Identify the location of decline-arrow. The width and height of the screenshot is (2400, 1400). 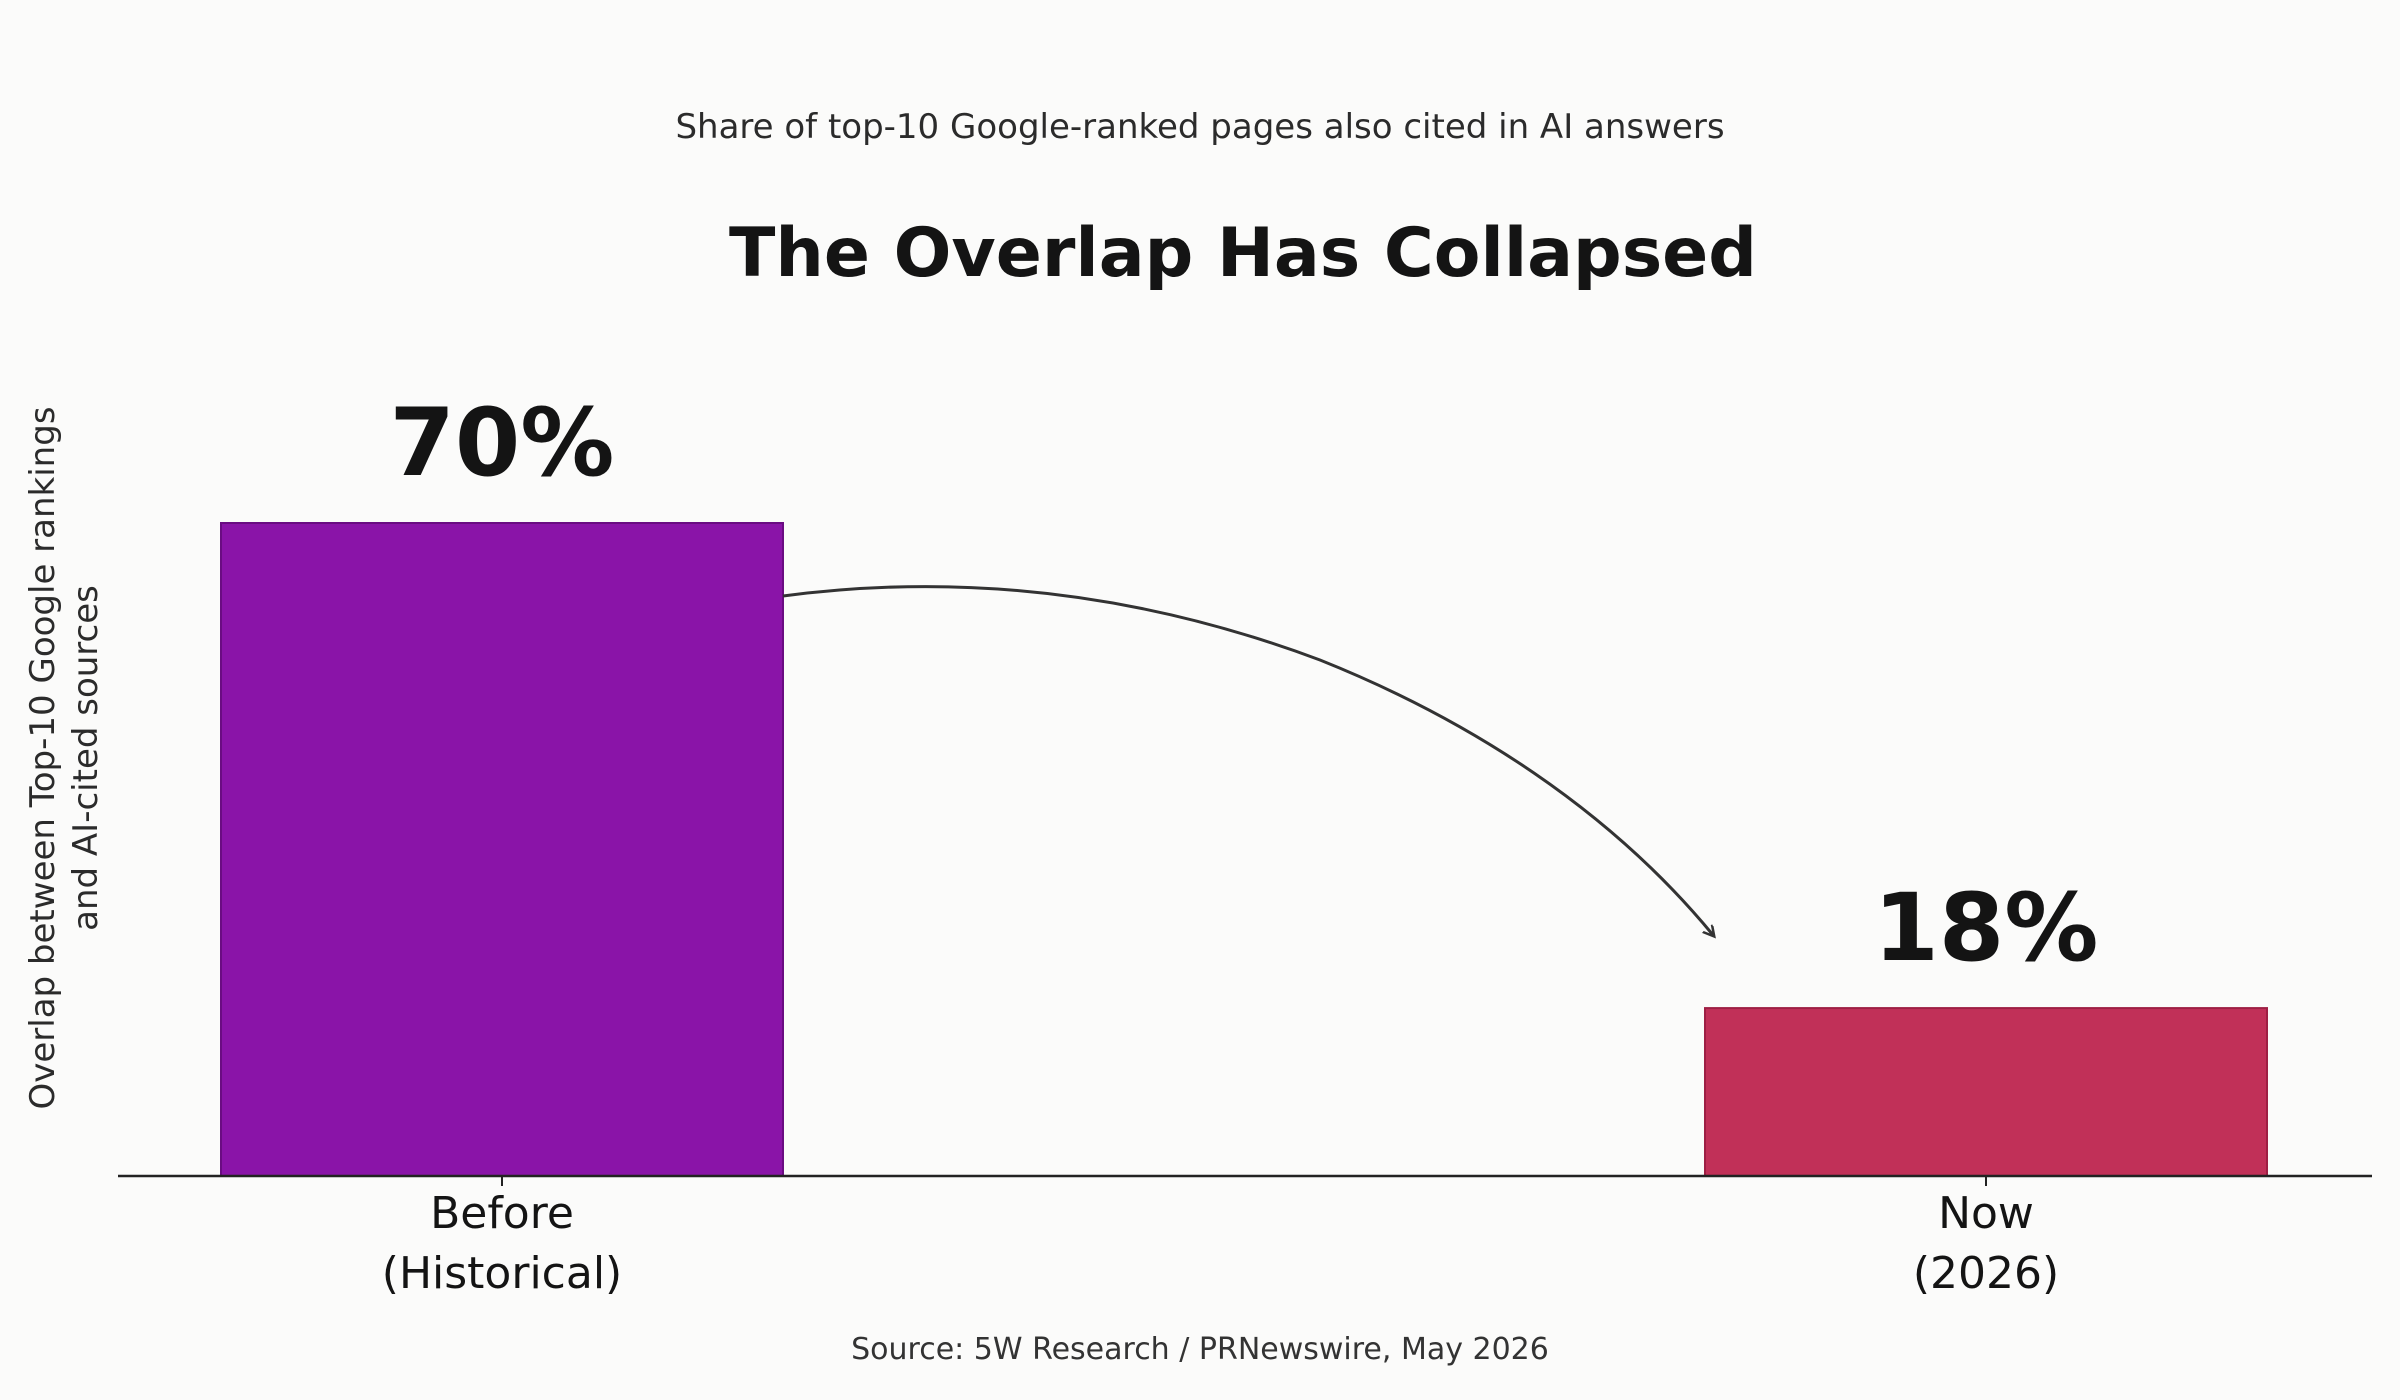
(1247, 760).